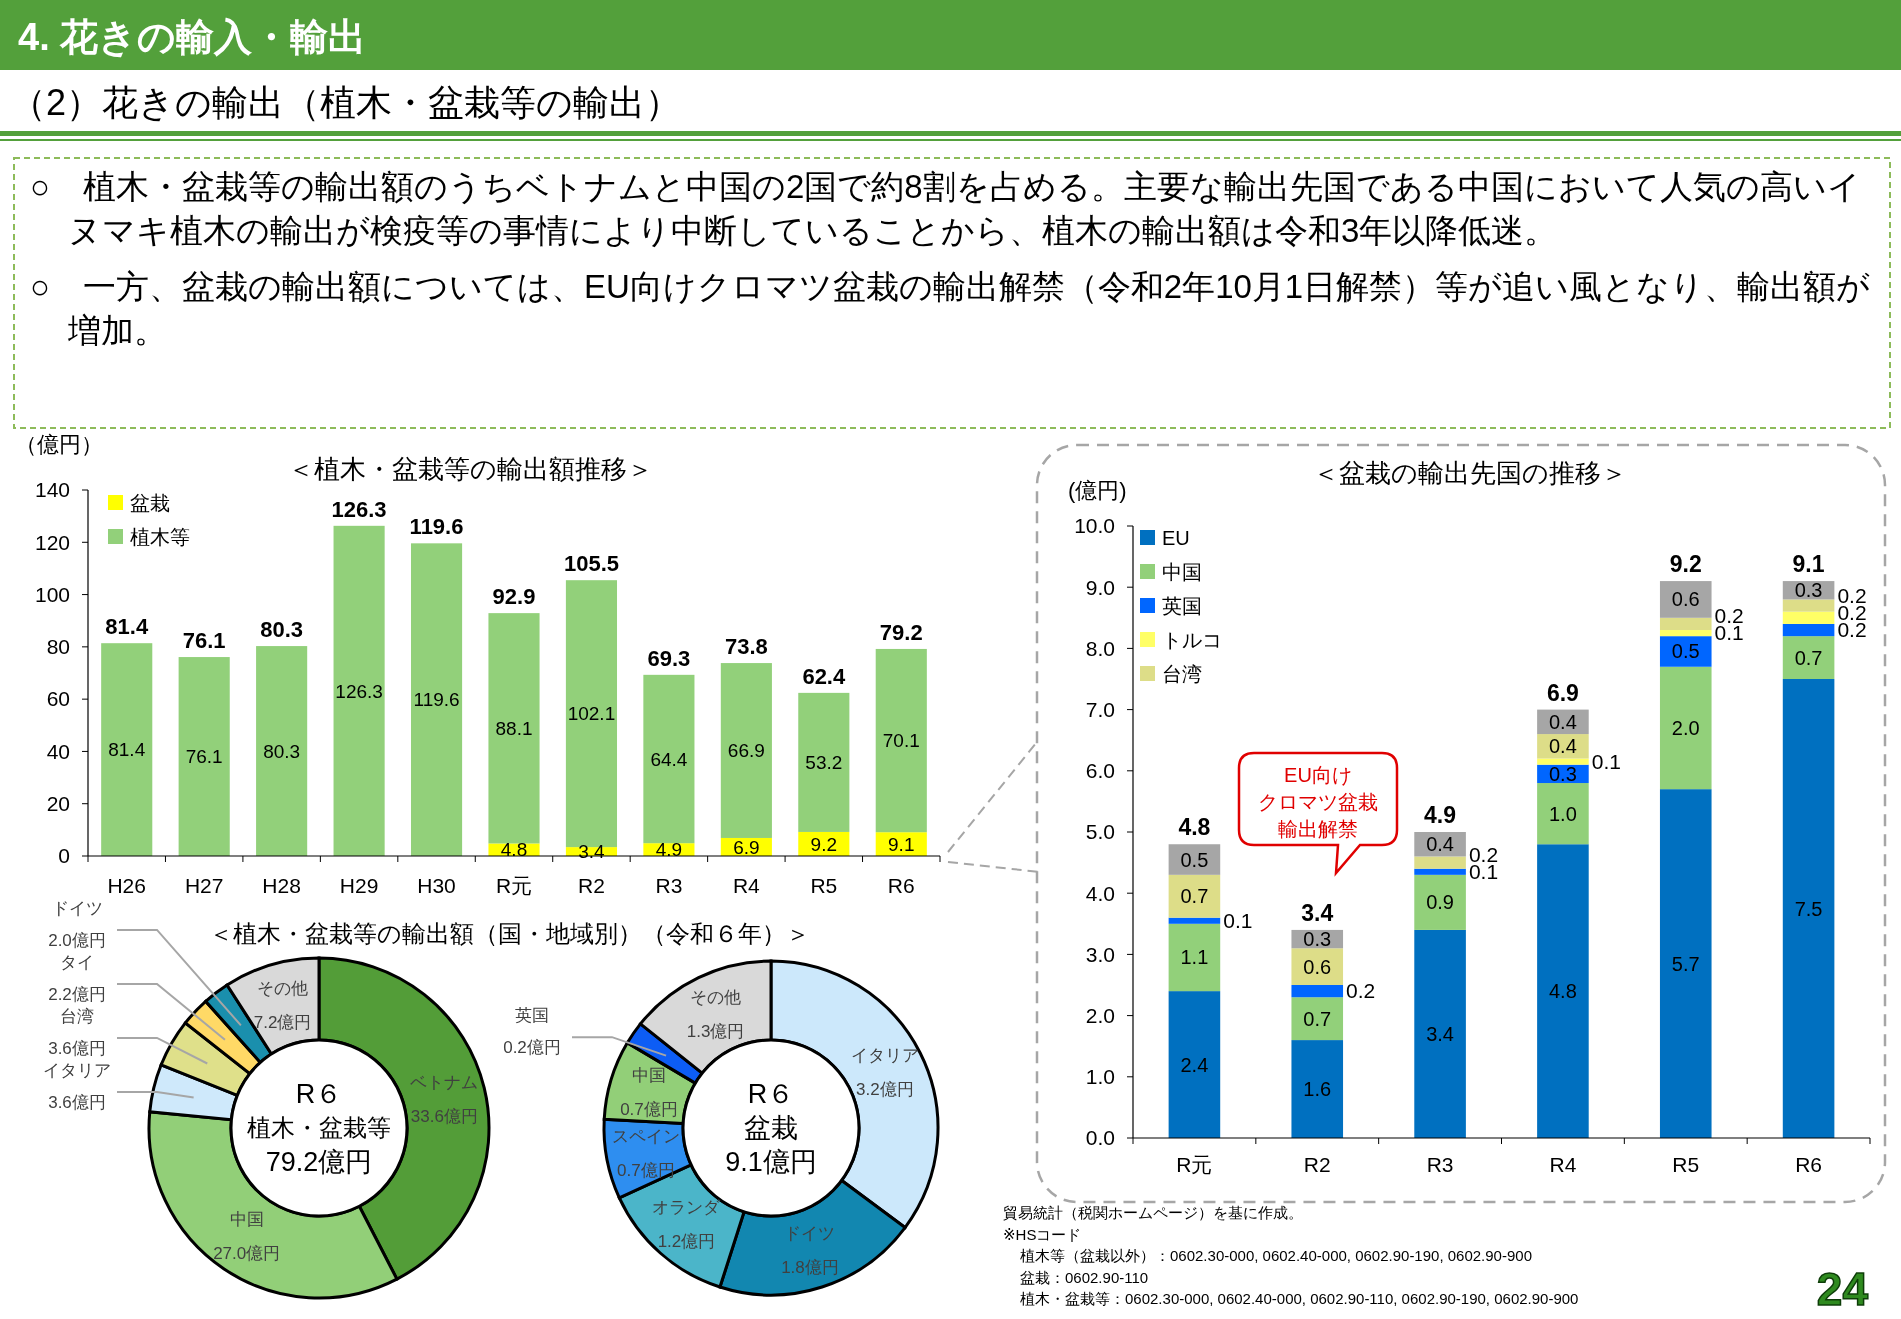 This screenshot has width=1901, height=1319. What do you see at coordinates (901, 844) in the screenshot?
I see `data-label: 9.1` at bounding box center [901, 844].